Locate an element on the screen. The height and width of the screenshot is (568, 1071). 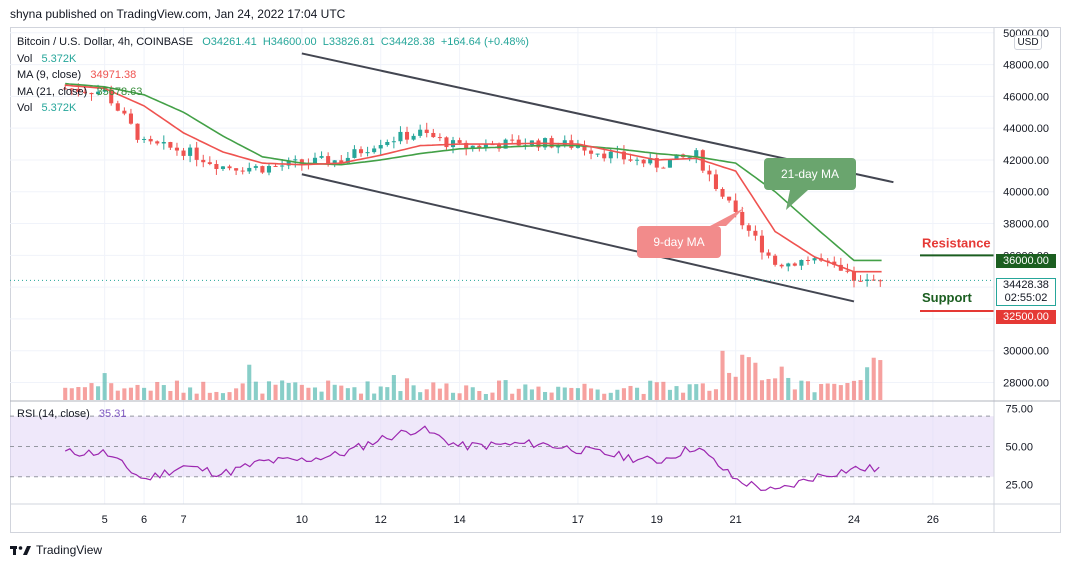
time-tick-label: 10 is located at coordinates (302, 520).